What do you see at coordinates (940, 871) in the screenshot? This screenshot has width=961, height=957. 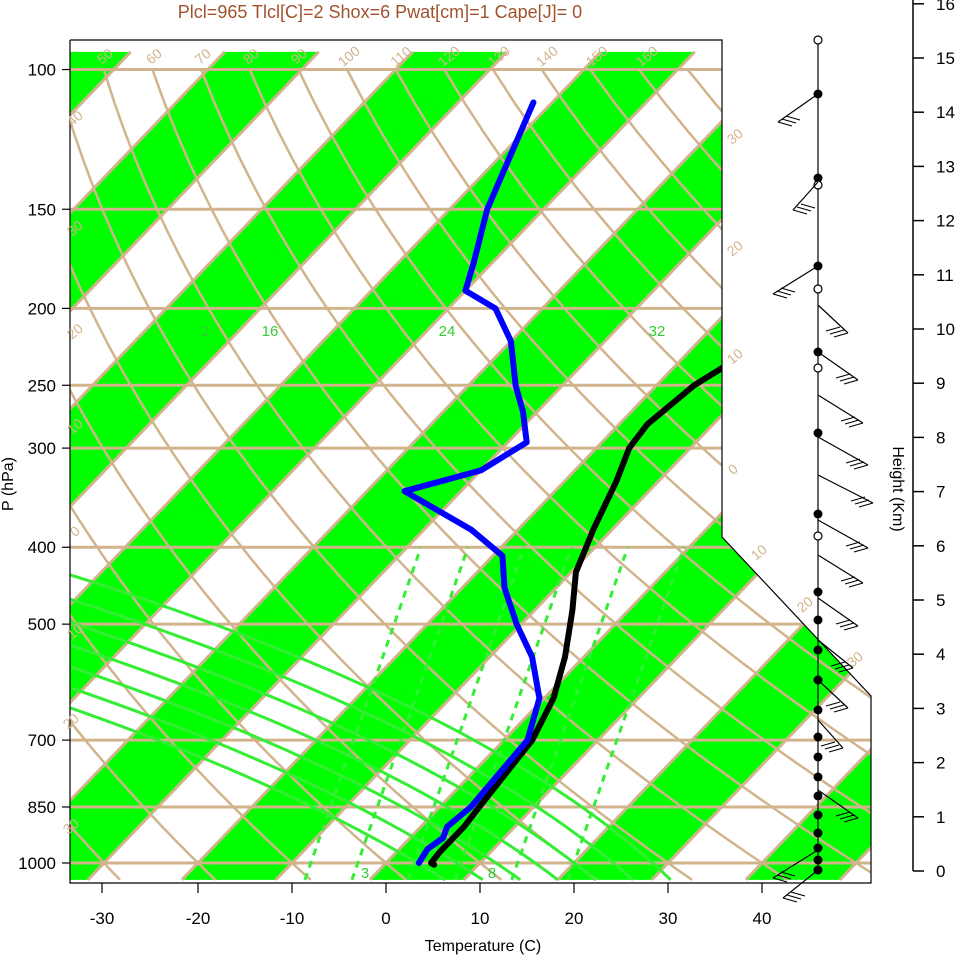 I see `height-tick-label: 0` at bounding box center [940, 871].